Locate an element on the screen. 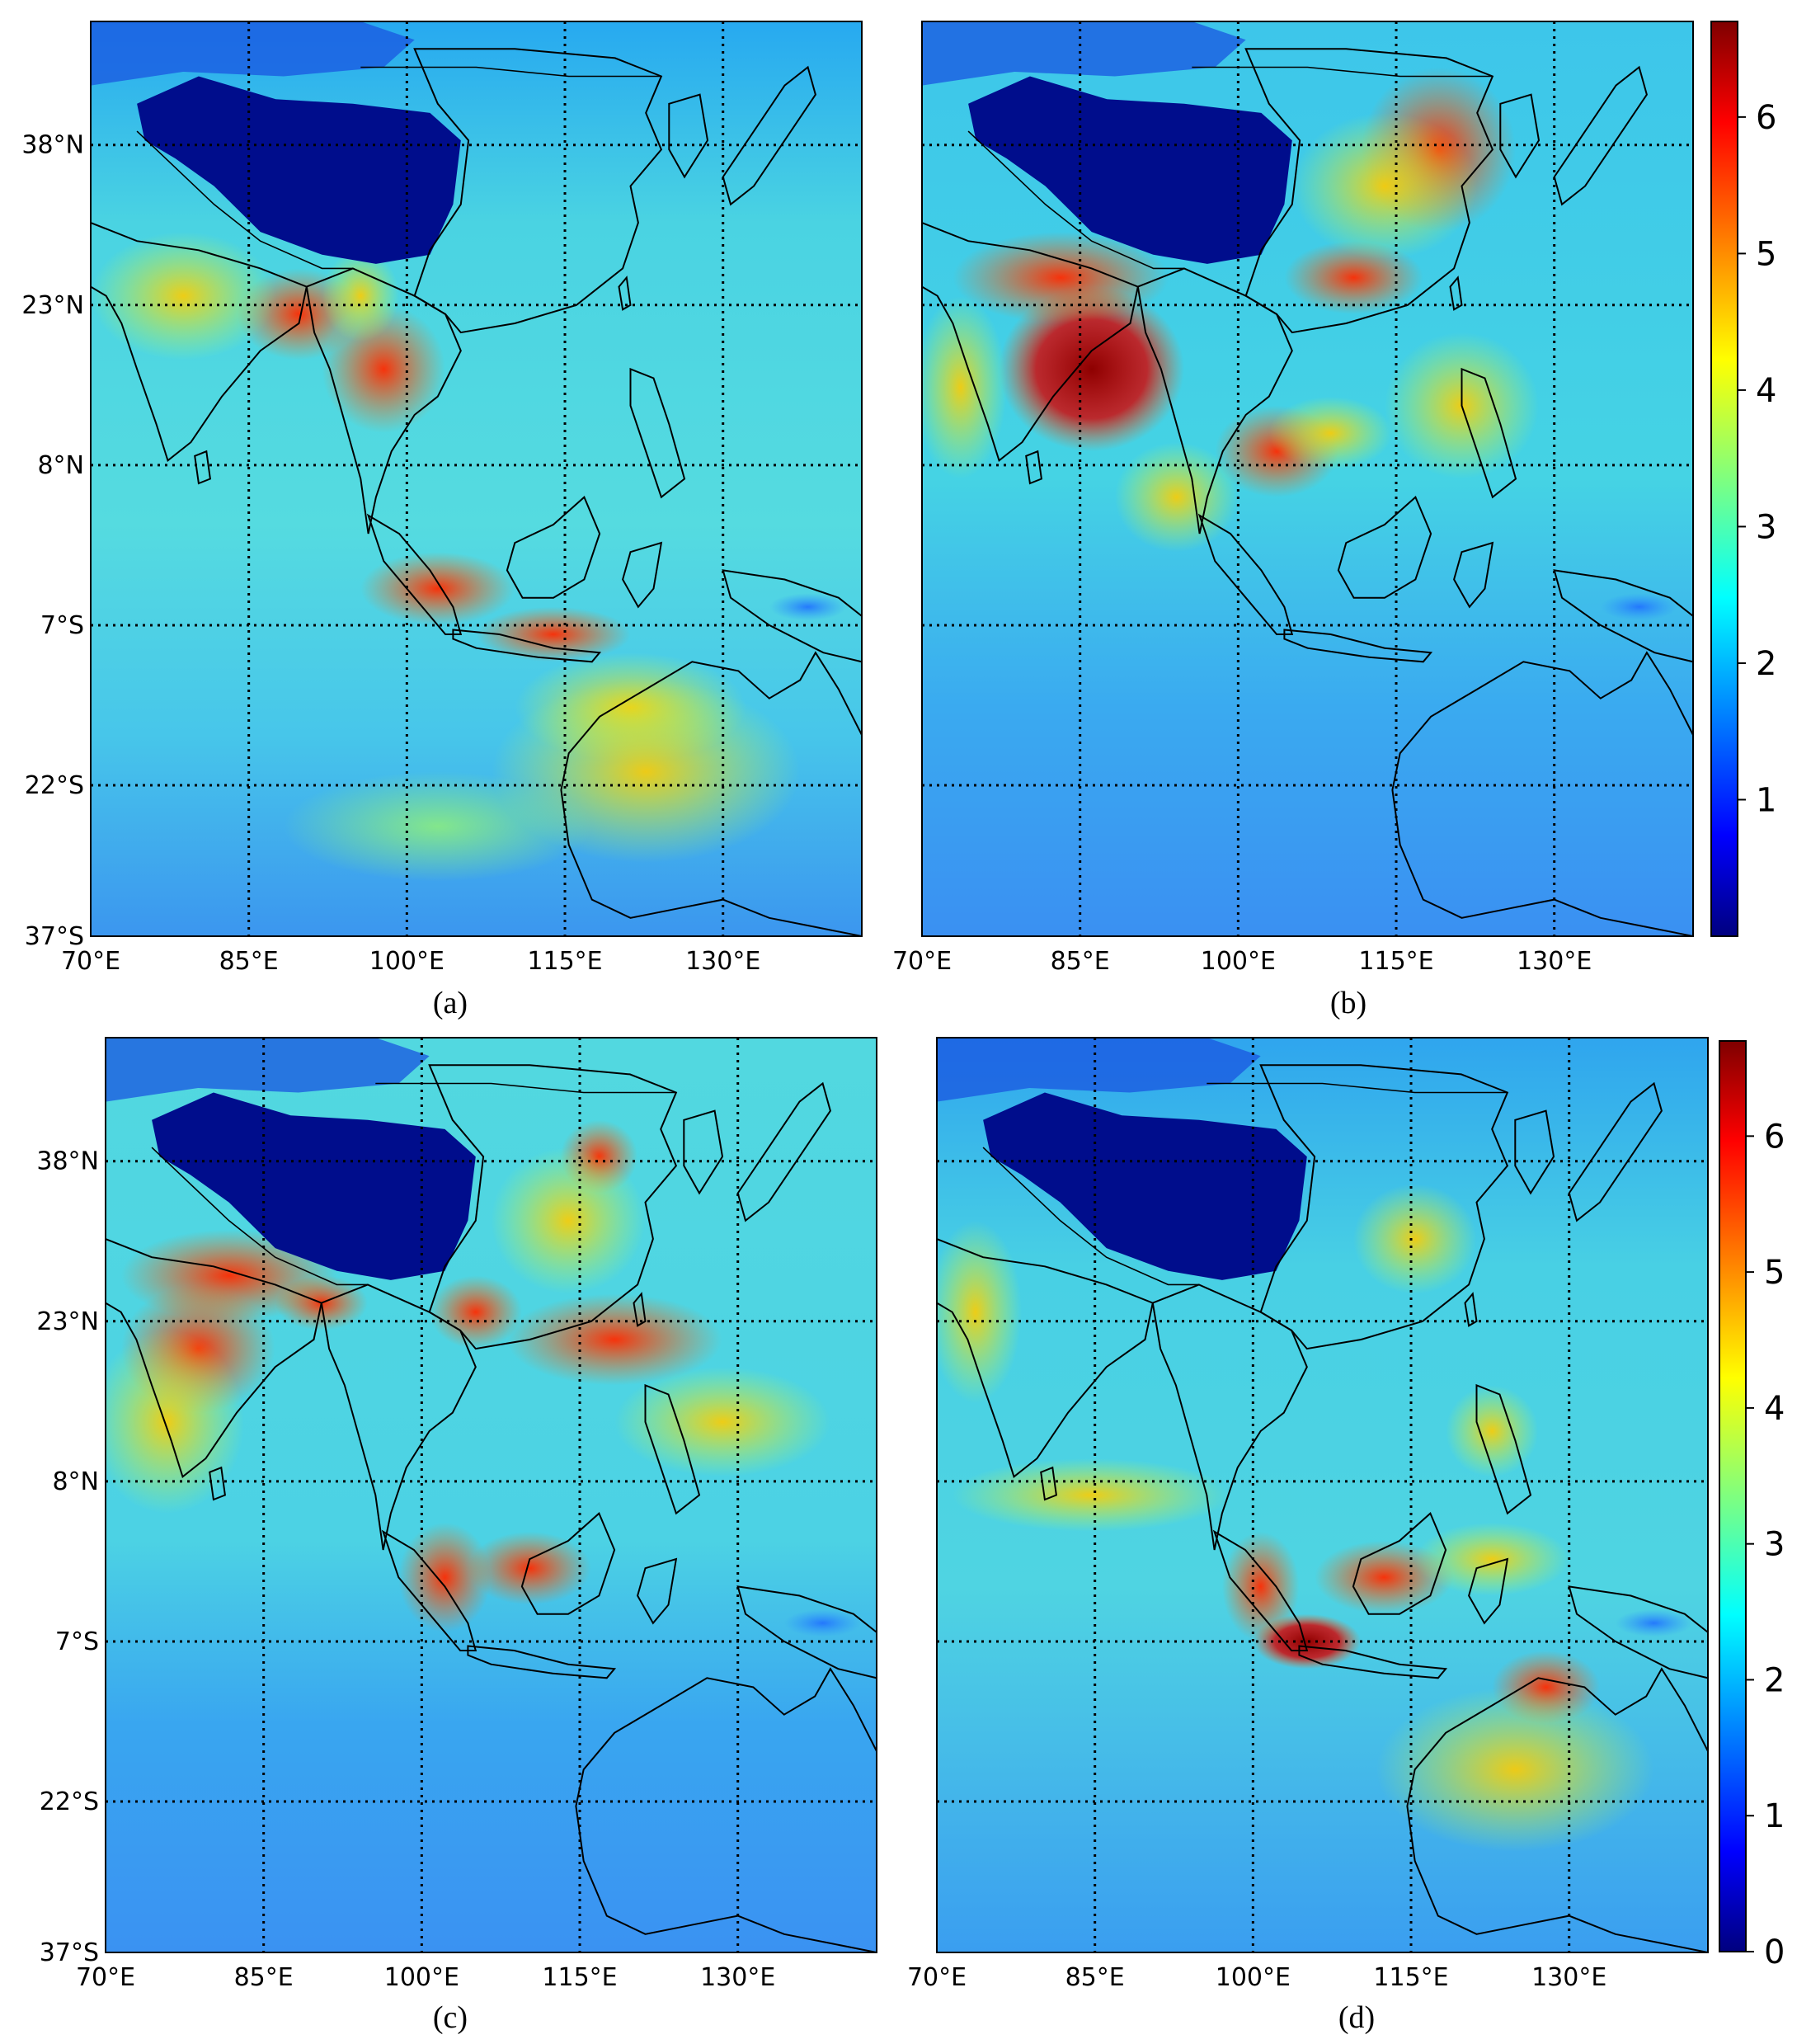  longitude-label: 115°E is located at coordinates (1411, 1977).